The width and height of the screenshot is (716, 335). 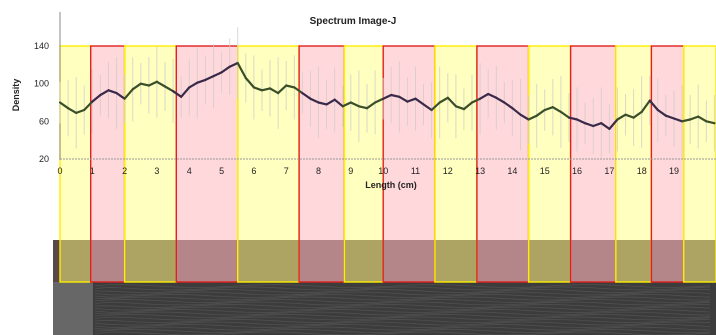 I want to click on x-axis-title: Length (cm), so click(x=391, y=185).